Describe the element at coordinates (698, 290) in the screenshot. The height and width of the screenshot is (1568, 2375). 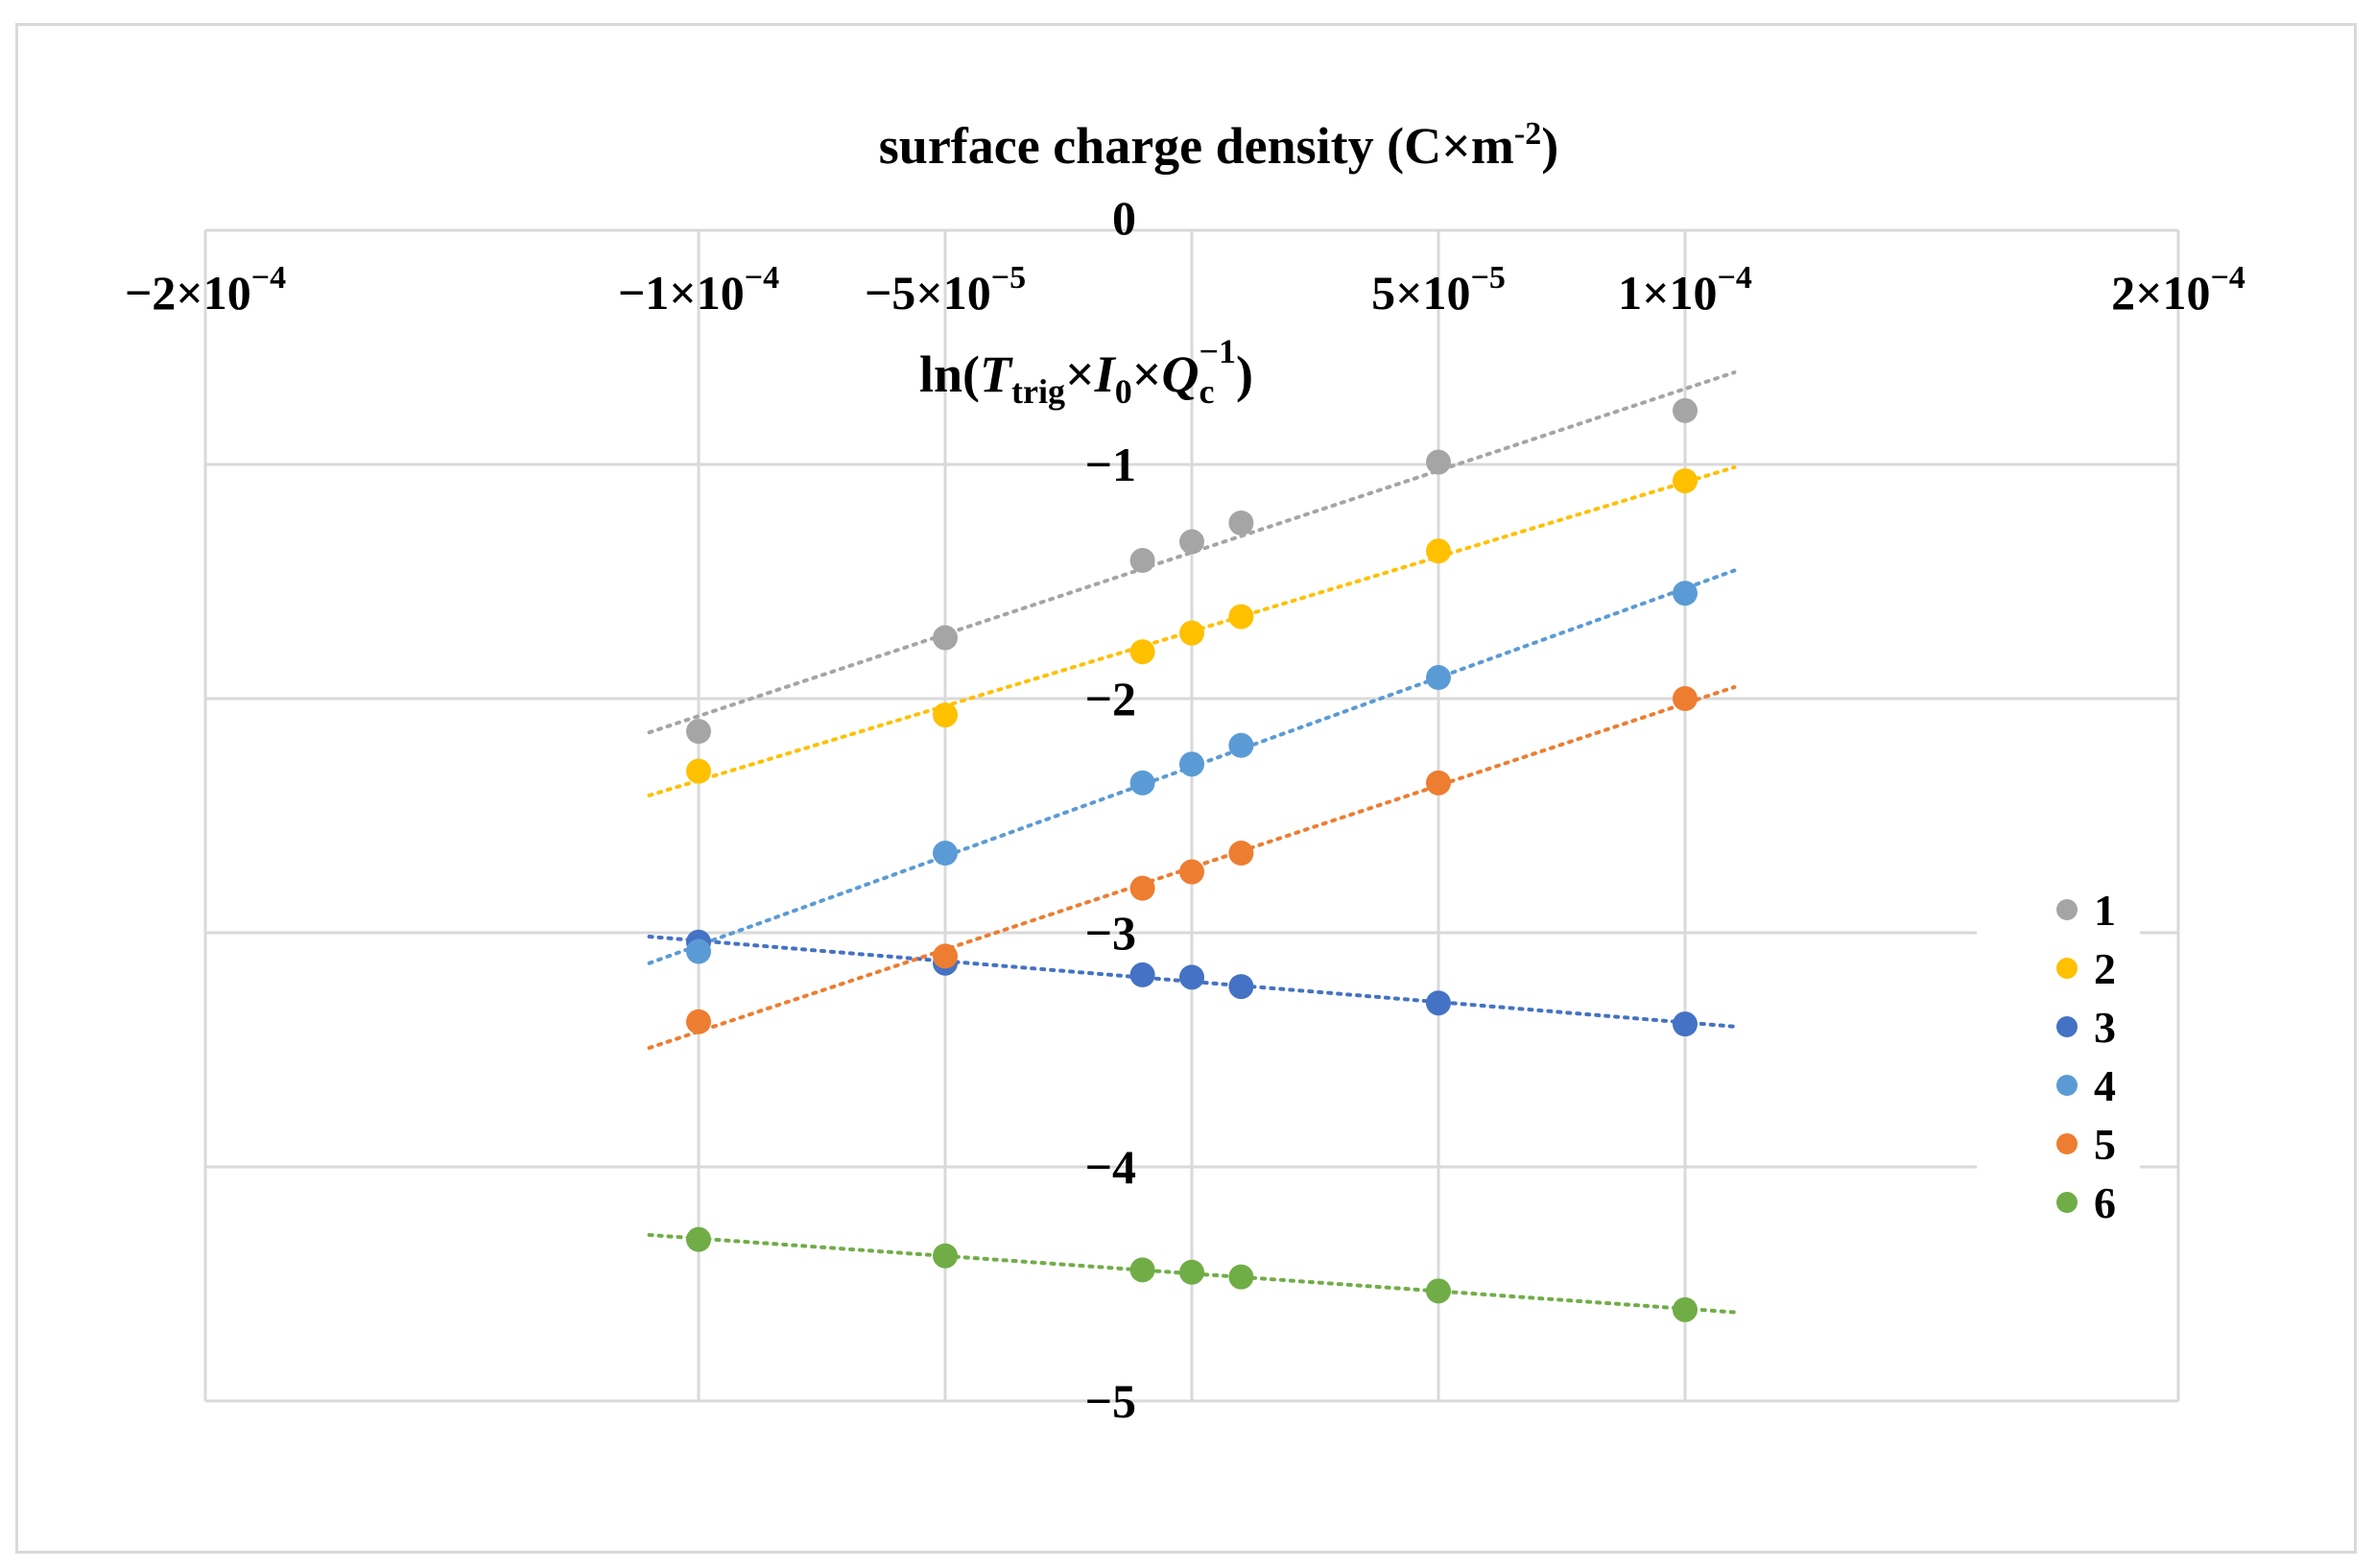
I see `x-tick-label-1: −1×10⁻⁴` at that location.